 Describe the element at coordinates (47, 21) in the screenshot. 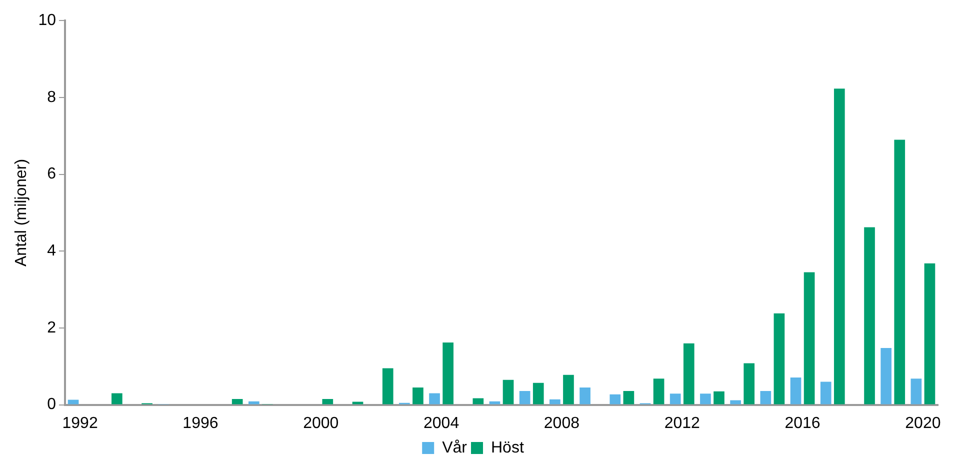

I see `y-tick-label: 10` at that location.